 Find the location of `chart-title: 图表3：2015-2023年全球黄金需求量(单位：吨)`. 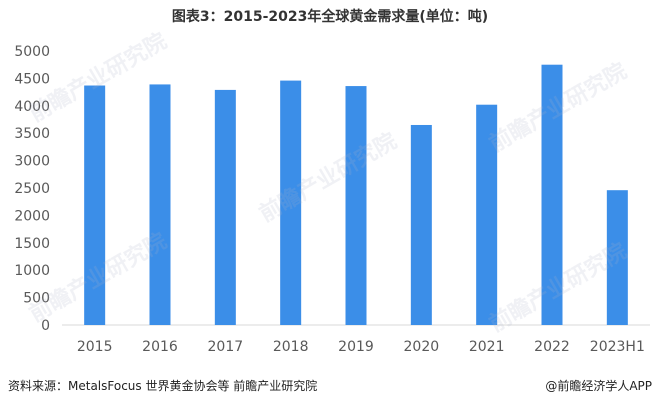

chart-title: 图表3：2015-2023年全球黄金需求量(单位：吨) is located at coordinates (330, 17).